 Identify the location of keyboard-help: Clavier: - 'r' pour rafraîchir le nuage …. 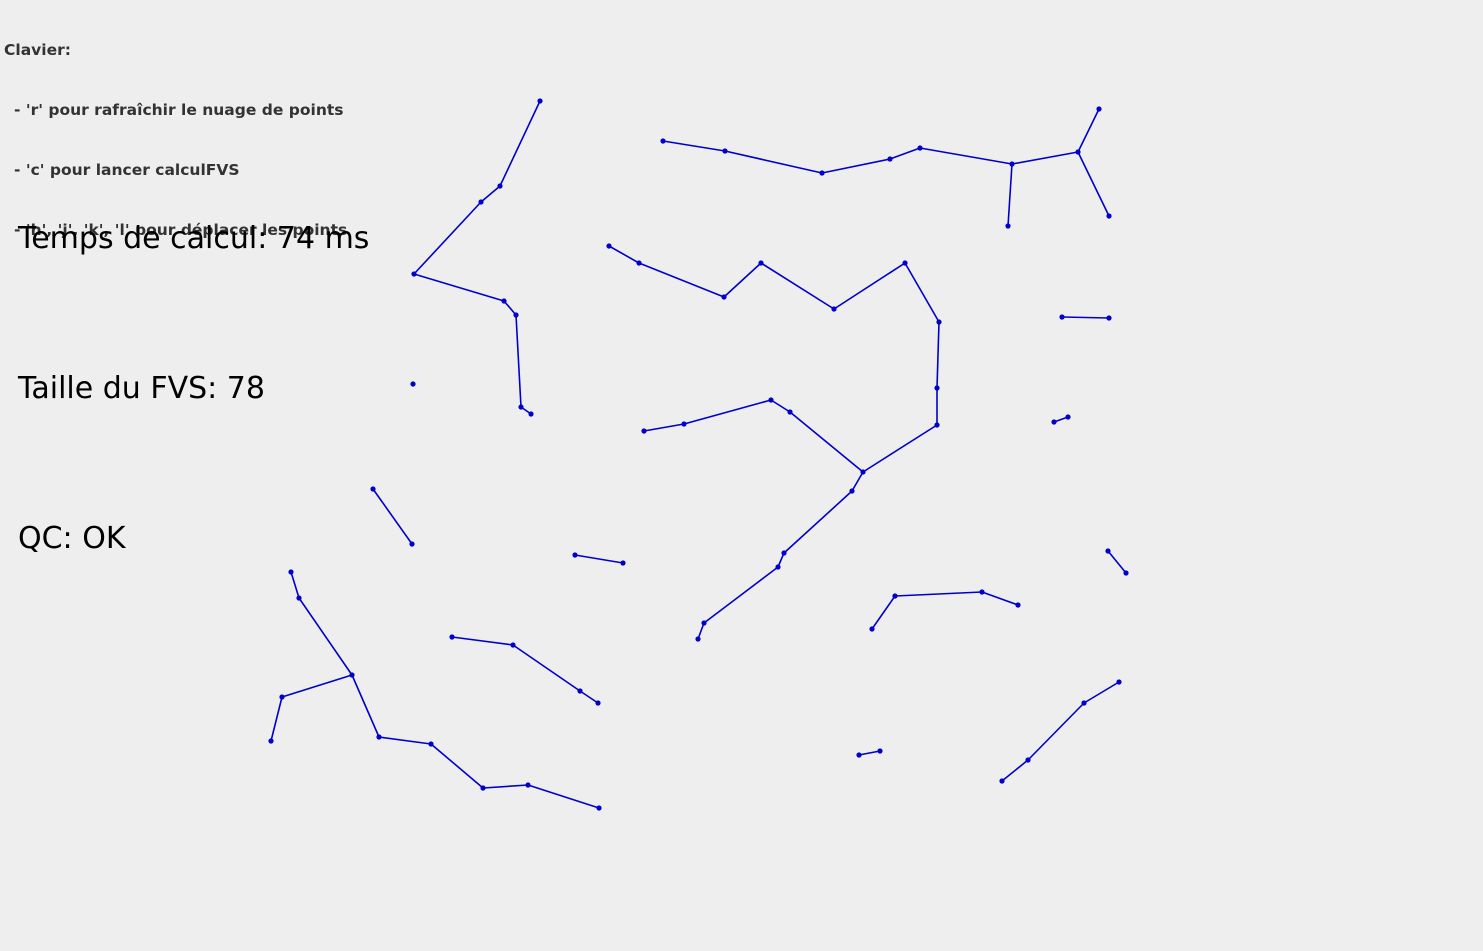
(175, 140).